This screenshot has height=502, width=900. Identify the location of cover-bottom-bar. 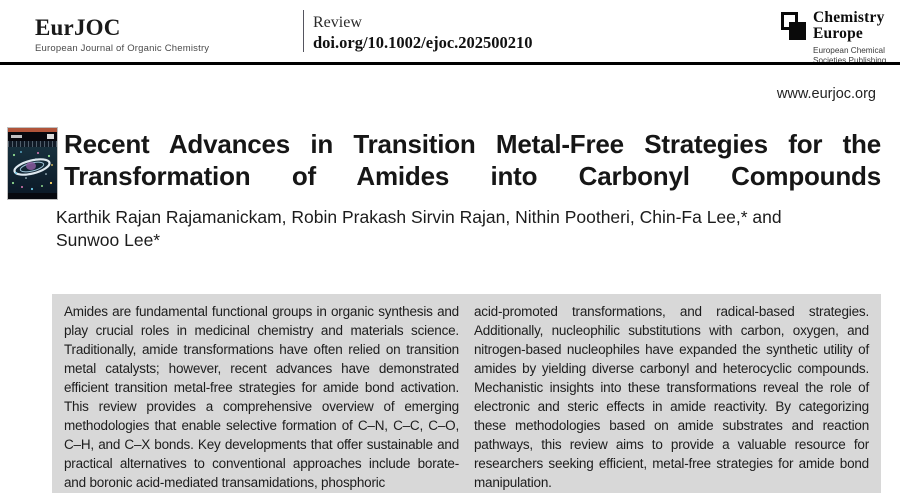
(32, 196).